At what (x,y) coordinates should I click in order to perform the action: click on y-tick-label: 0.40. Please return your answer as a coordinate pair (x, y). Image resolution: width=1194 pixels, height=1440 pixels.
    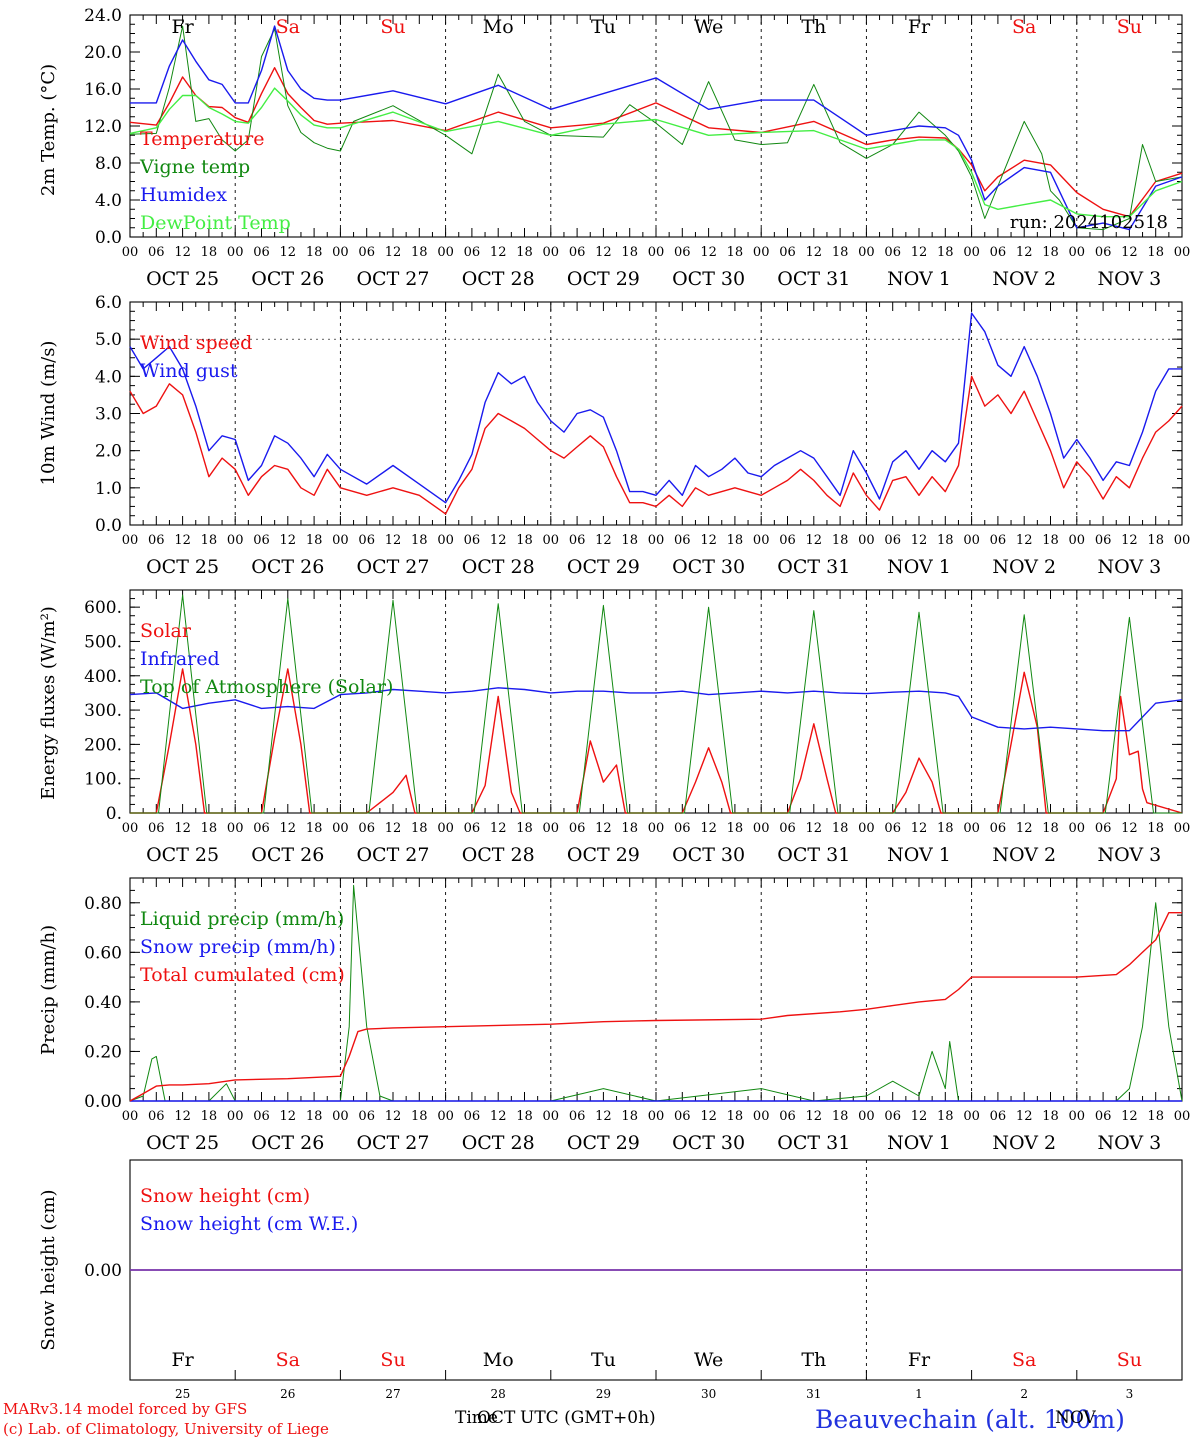
    Looking at the image, I should click on (103, 1003).